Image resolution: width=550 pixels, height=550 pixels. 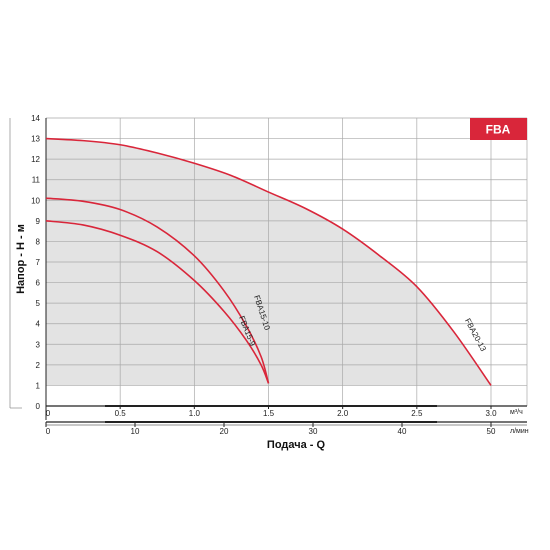 I want to click on x-tick-label-secondary: 30, so click(x=313, y=431).